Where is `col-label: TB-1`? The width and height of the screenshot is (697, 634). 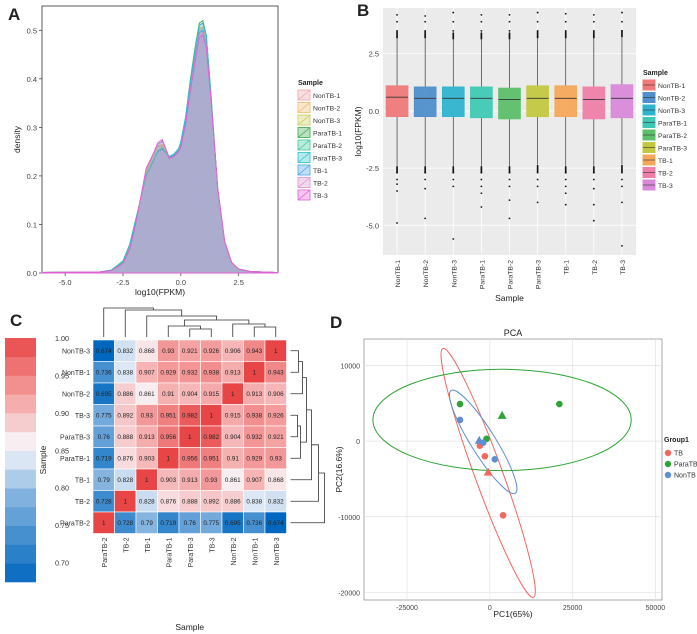 col-label: TB-1 is located at coordinates (148, 544).